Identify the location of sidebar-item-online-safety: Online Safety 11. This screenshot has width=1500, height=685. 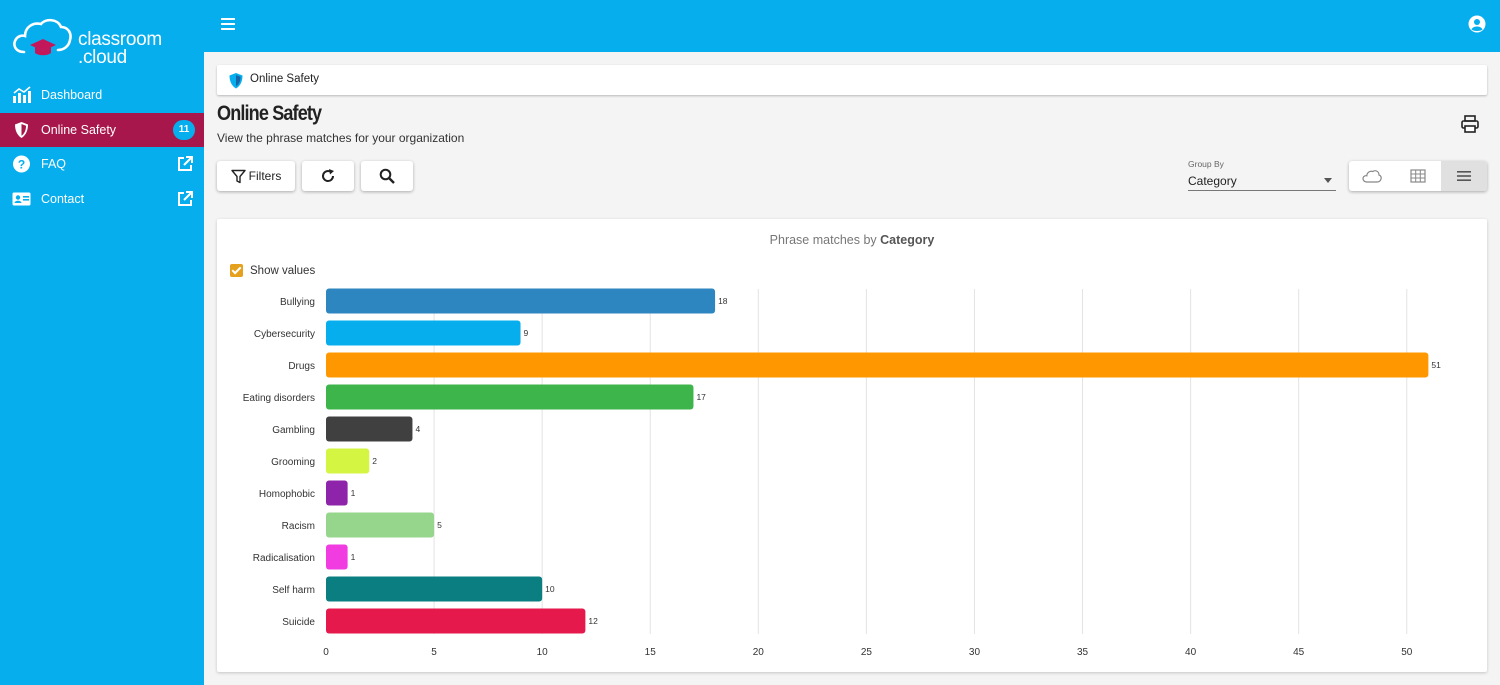
(102, 129).